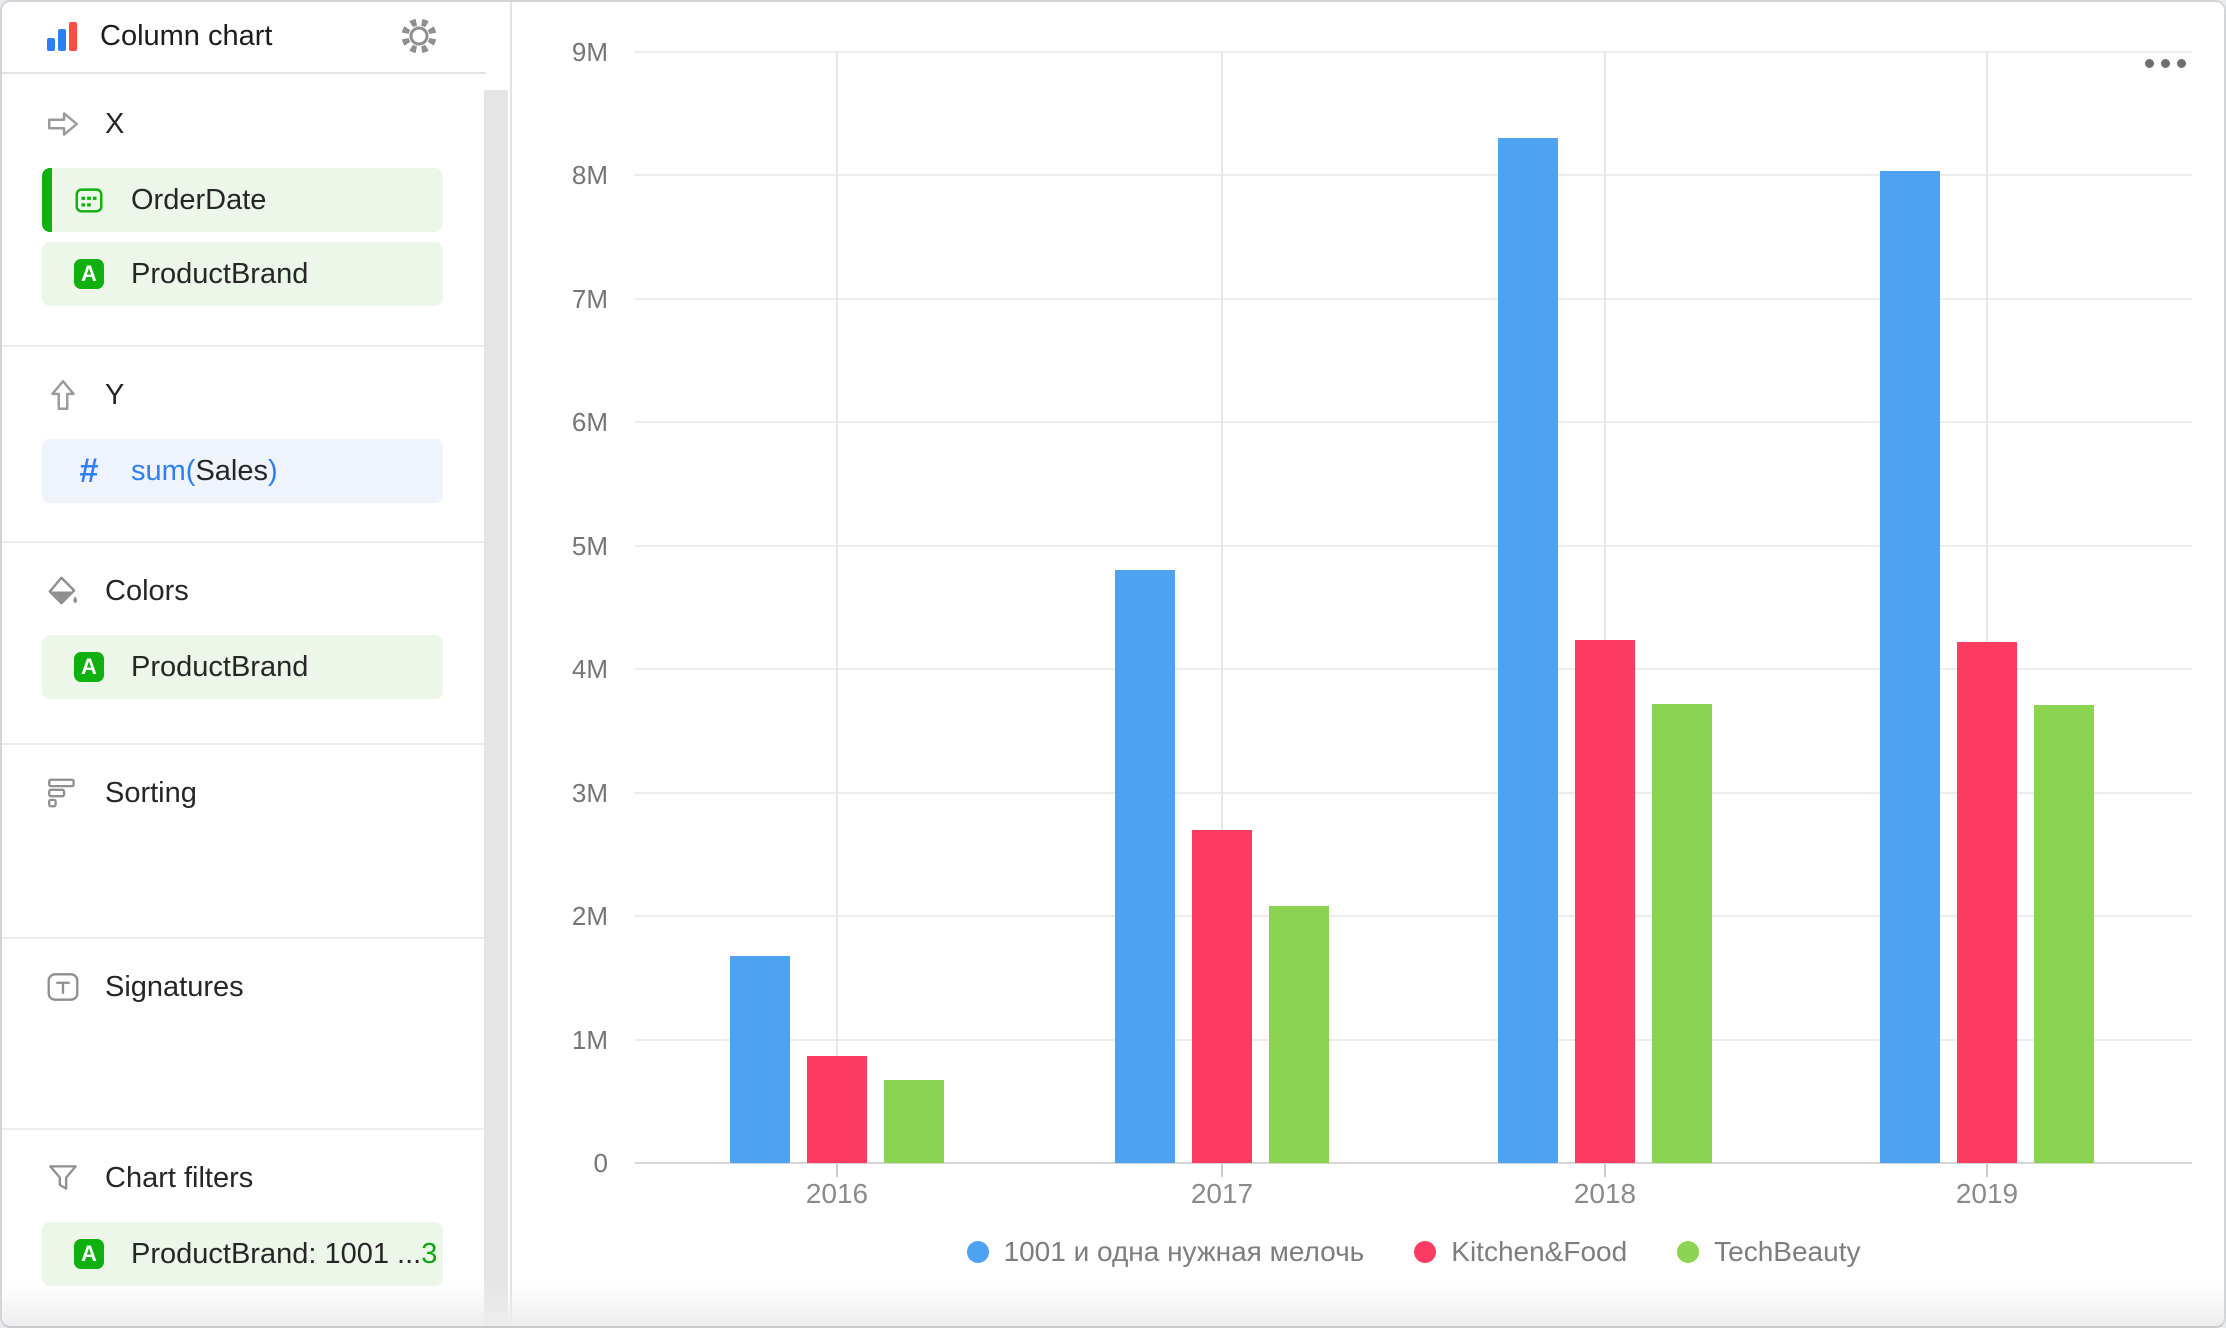 This screenshot has width=2226, height=1328. I want to click on text-t-icon, so click(63, 987).